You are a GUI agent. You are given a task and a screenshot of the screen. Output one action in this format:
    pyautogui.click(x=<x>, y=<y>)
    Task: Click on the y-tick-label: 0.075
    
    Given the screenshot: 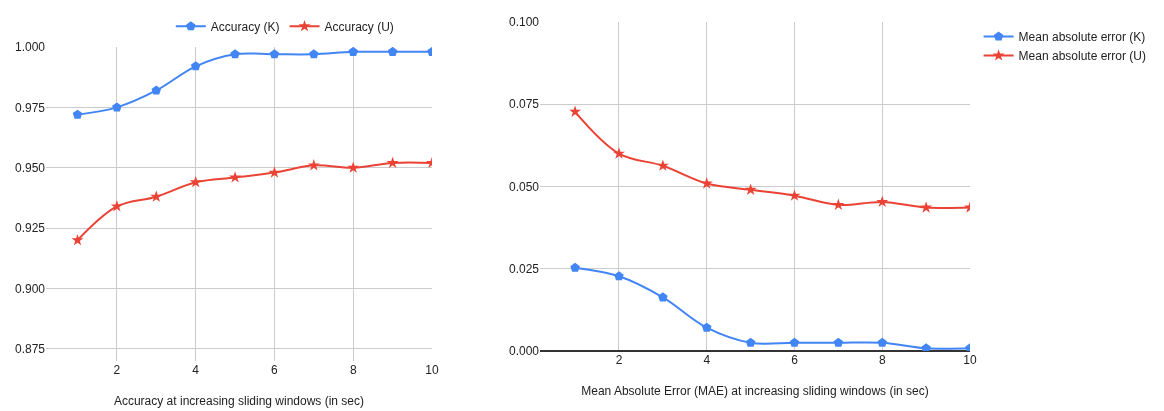 What is the action you would take?
    pyautogui.click(x=524, y=104)
    